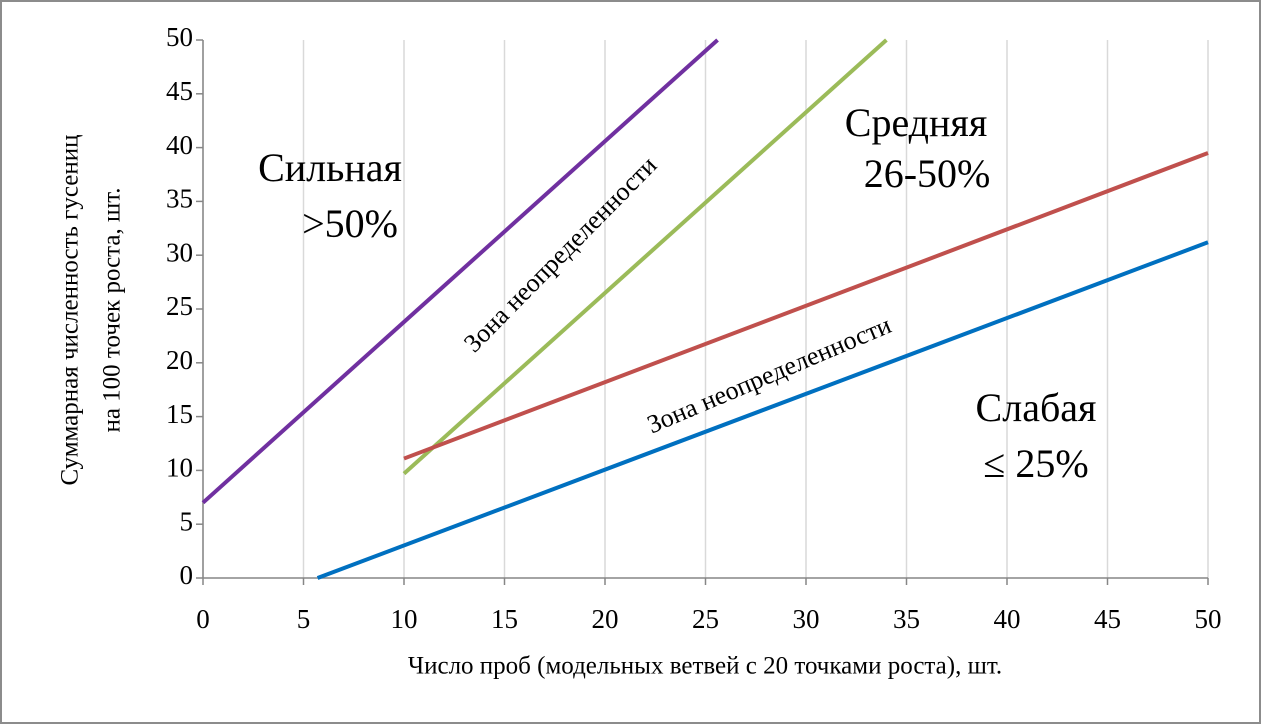  Describe the element at coordinates (179, 414) in the screenshot. I see `y-tick-label: 15` at that location.